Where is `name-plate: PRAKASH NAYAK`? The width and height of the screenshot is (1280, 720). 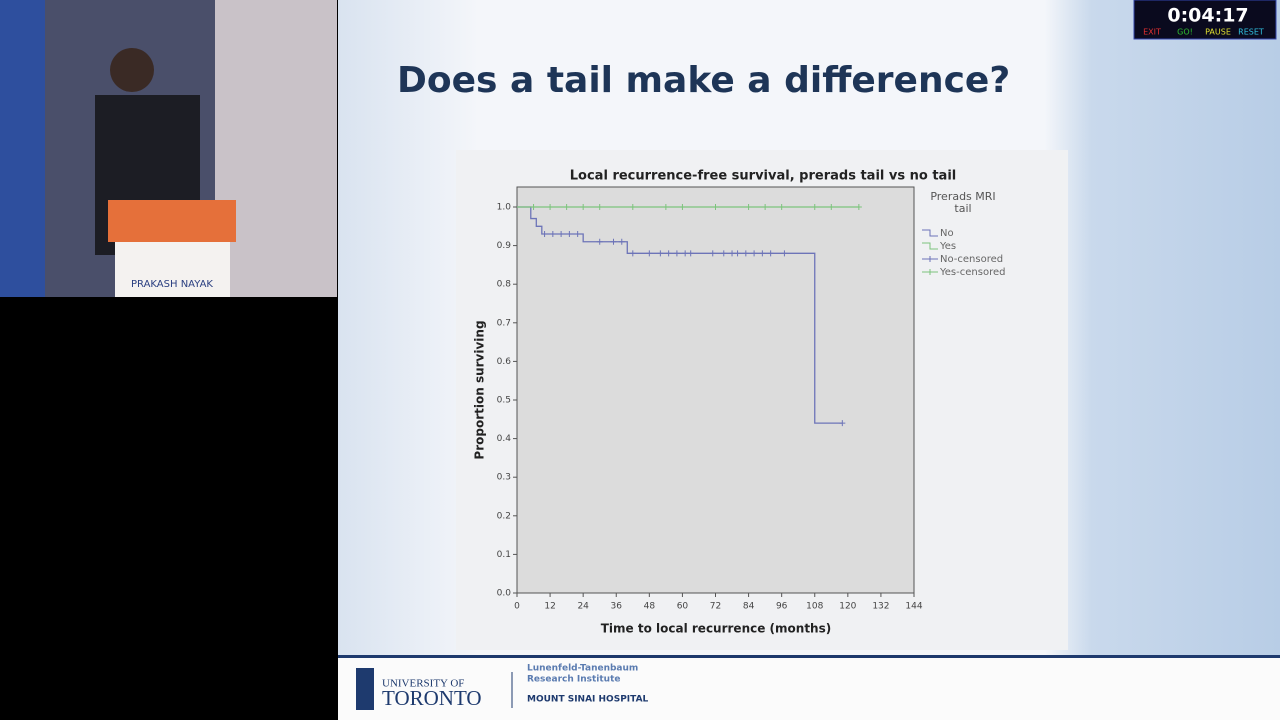 name-plate: PRAKASH NAYAK is located at coordinates (172, 284).